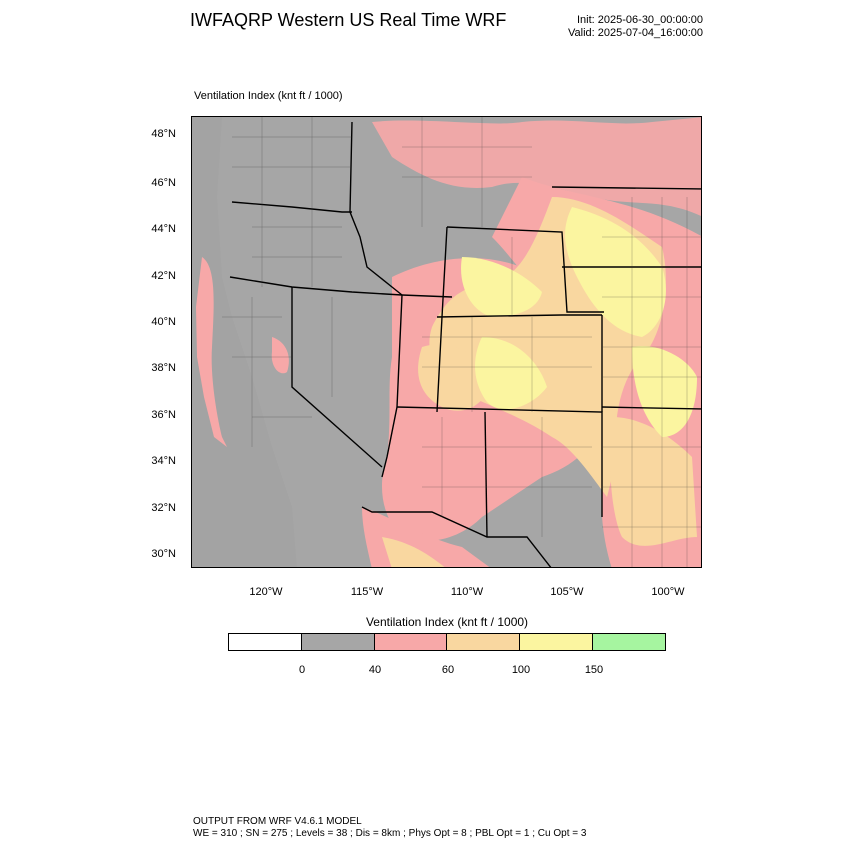 This screenshot has height=850, width=850. What do you see at coordinates (579, 322) in the screenshot?
I see `vi-100-150-patches` at bounding box center [579, 322].